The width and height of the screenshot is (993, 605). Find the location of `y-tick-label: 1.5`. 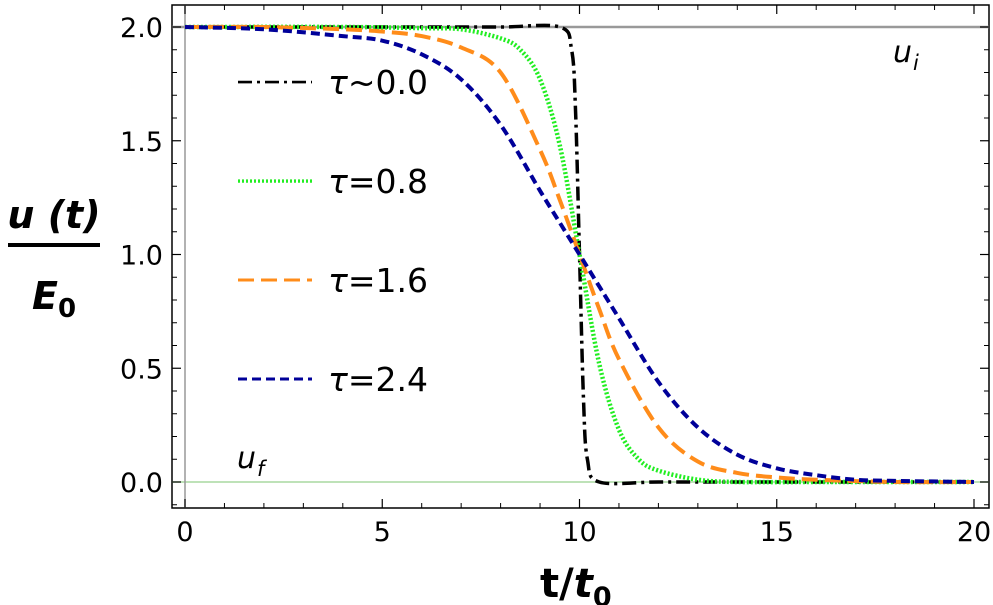

y-tick-label: 1.5 is located at coordinates (141, 142).